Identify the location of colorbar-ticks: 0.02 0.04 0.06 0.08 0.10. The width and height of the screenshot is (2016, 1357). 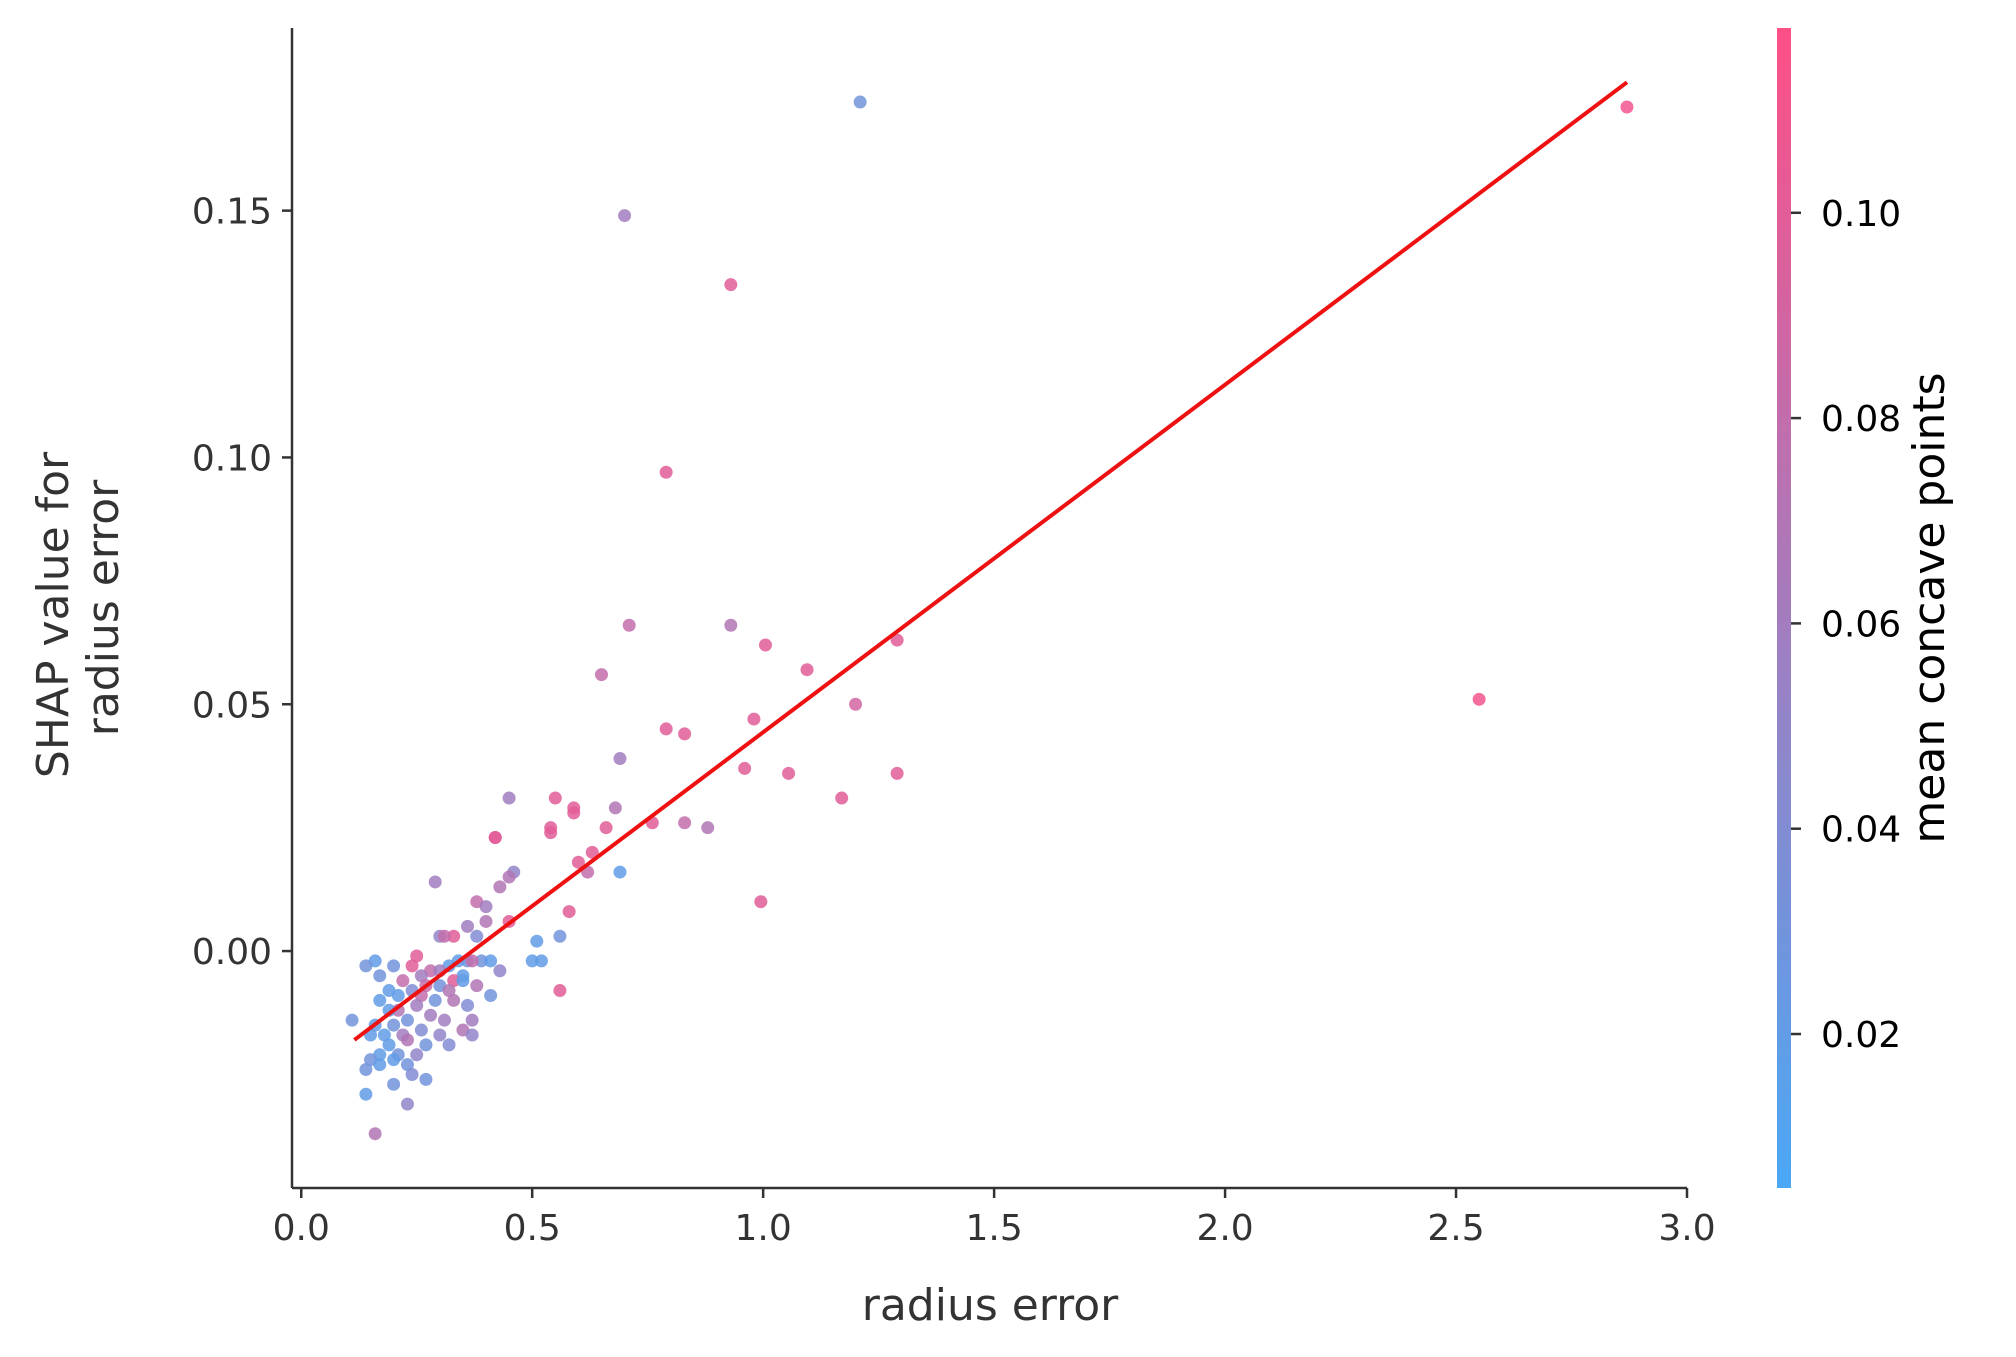
(1846, 625).